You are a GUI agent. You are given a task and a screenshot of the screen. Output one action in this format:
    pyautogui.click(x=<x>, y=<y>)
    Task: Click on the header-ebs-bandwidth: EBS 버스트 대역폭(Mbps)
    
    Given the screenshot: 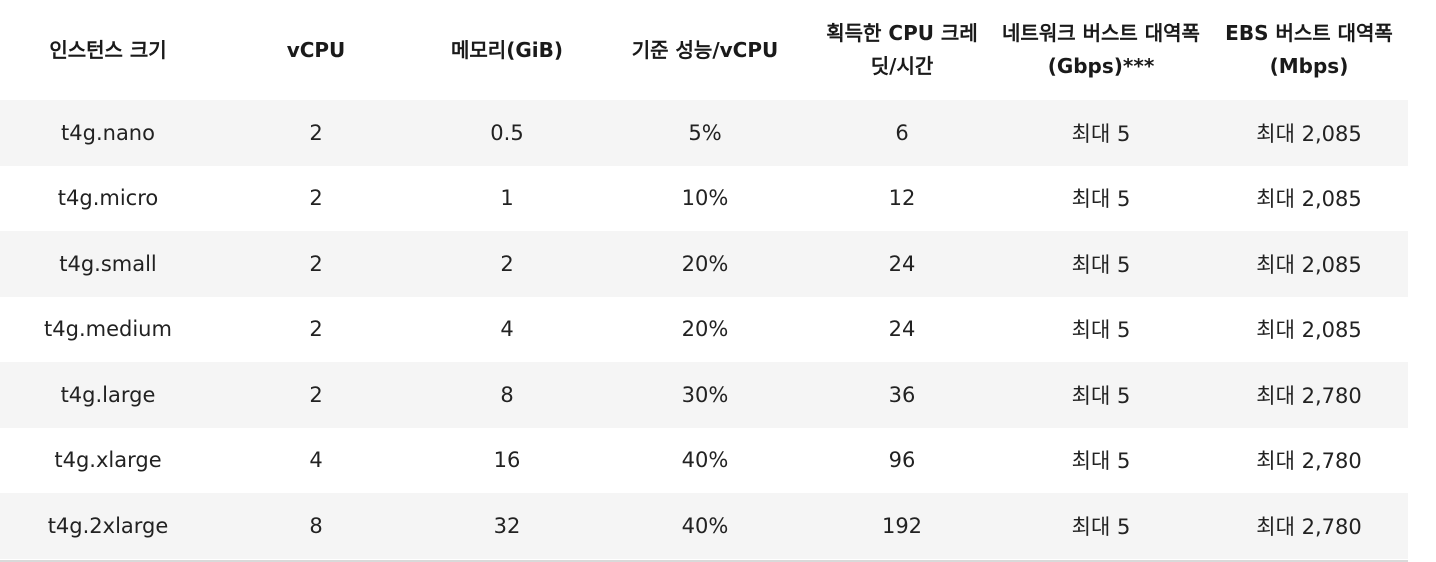 What is the action you would take?
    pyautogui.click(x=1309, y=49)
    